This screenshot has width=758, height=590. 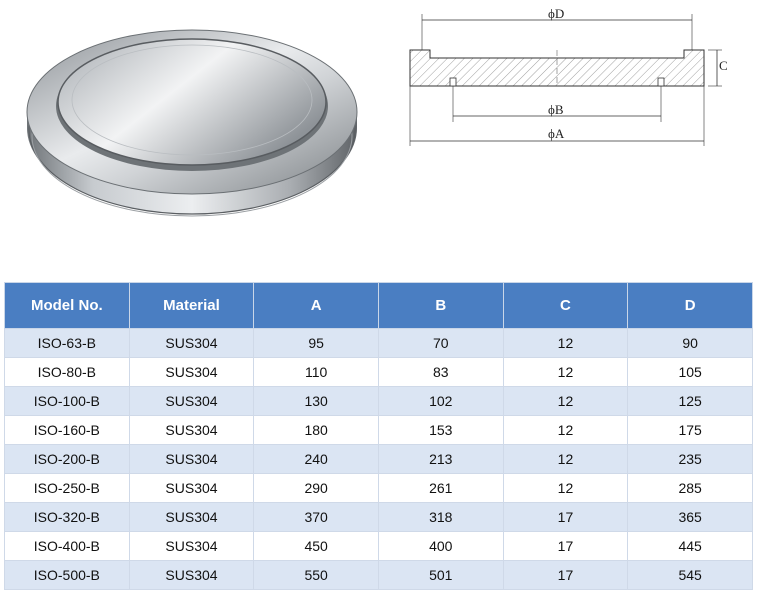 I want to click on dimension-label-a: ϕA, so click(x=556, y=133).